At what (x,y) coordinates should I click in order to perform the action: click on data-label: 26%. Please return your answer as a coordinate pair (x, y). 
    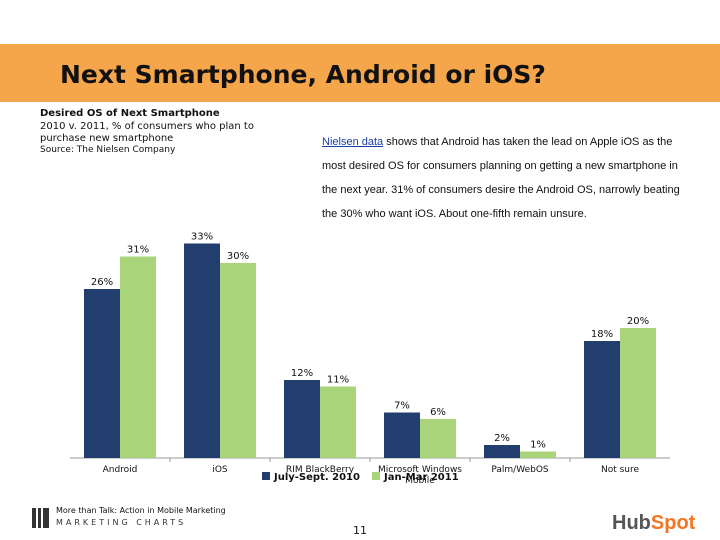
    Looking at the image, I should click on (102, 282).